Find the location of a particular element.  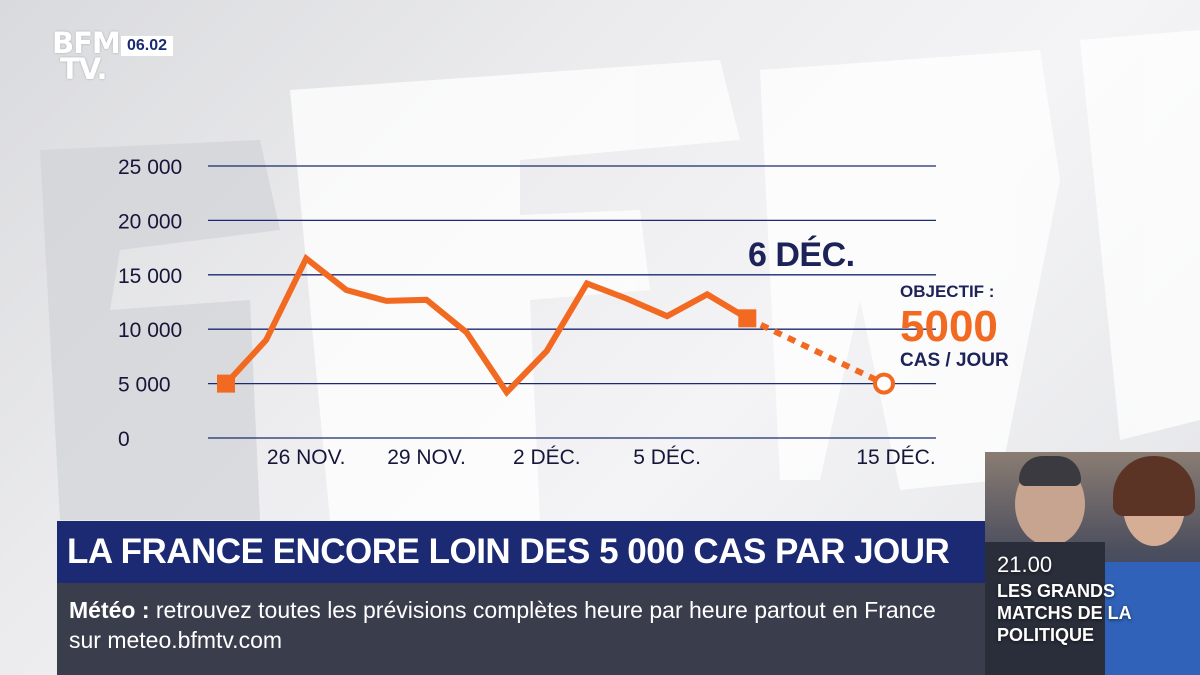

last-data-marker is located at coordinates (747, 318).